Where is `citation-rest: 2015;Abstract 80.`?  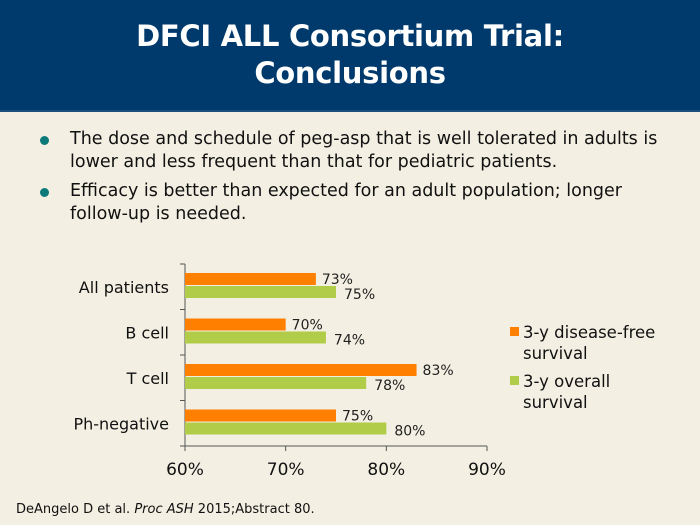
citation-rest: 2015;Abstract 80. is located at coordinates (256, 509).